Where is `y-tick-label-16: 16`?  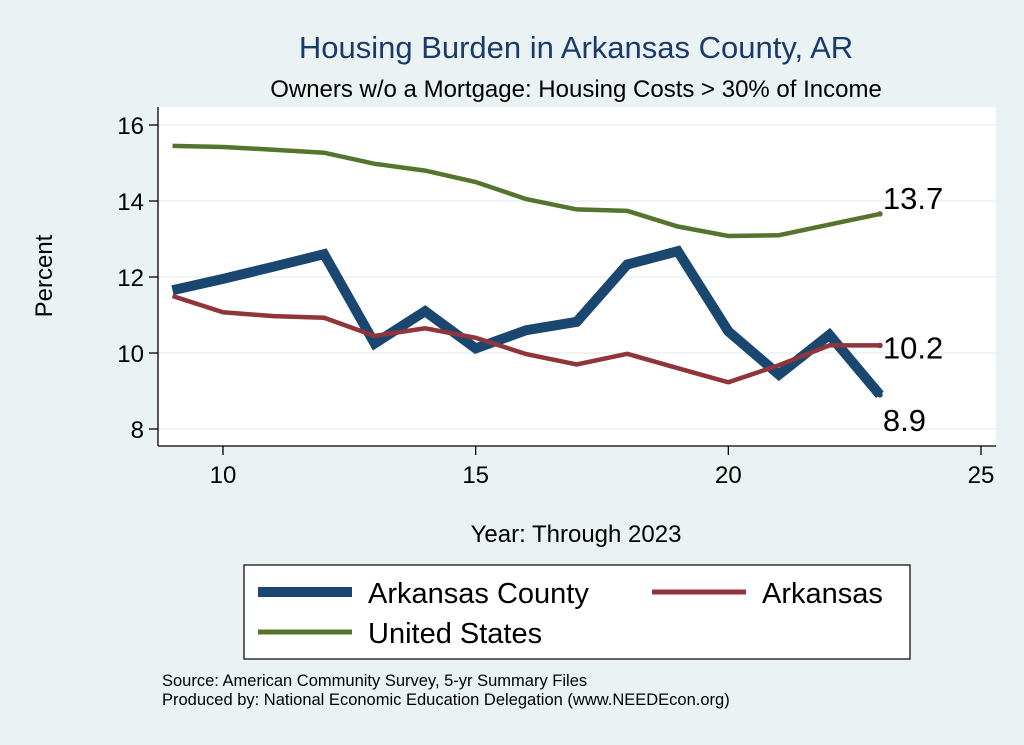 y-tick-label-16: 16 is located at coordinates (130, 126).